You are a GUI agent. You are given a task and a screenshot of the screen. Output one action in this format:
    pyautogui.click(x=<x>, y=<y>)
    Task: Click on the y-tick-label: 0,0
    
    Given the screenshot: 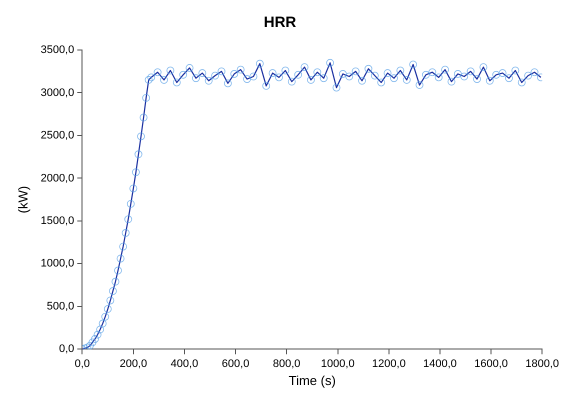 What is the action you would take?
    pyautogui.click(x=66, y=349)
    